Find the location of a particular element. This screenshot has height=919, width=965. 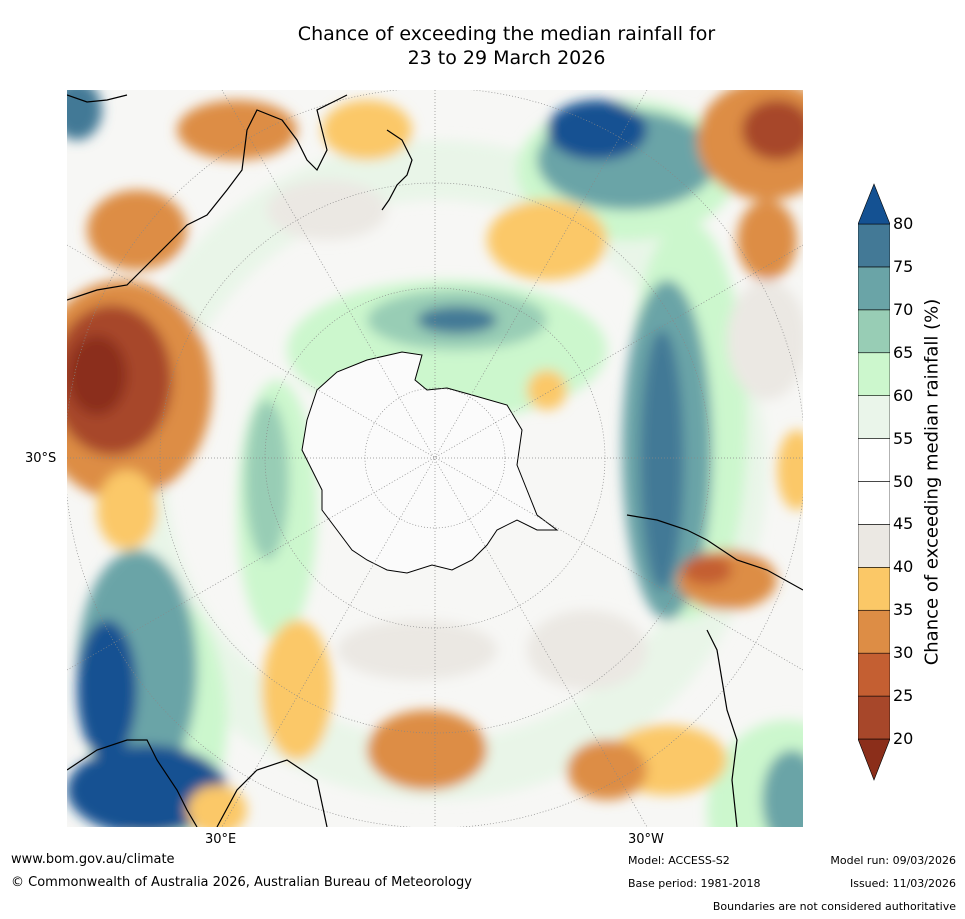

colorbar is located at coordinates (874, 482).